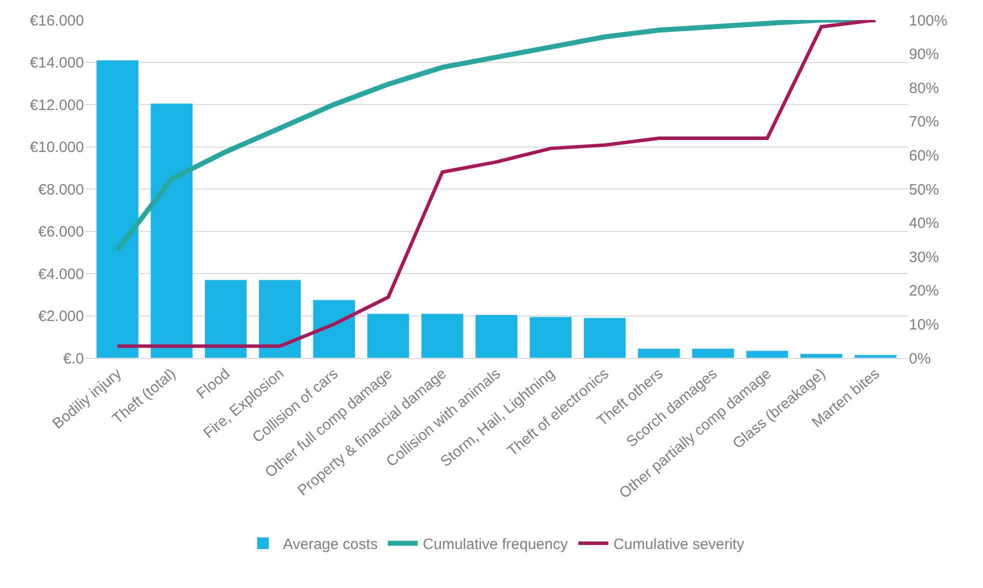  Describe the element at coordinates (57, 63) in the screenshot. I see `y-tick-label: €14.000` at that location.